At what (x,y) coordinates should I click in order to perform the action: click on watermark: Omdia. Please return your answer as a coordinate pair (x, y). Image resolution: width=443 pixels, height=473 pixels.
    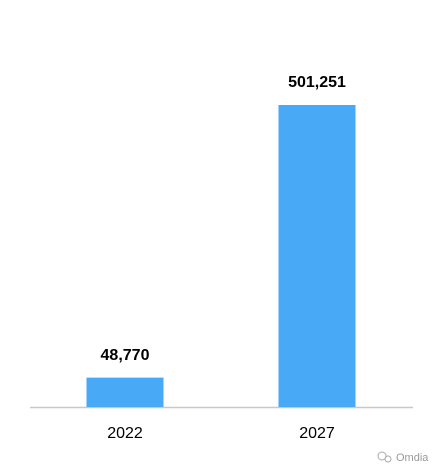
    Looking at the image, I should click on (412, 458).